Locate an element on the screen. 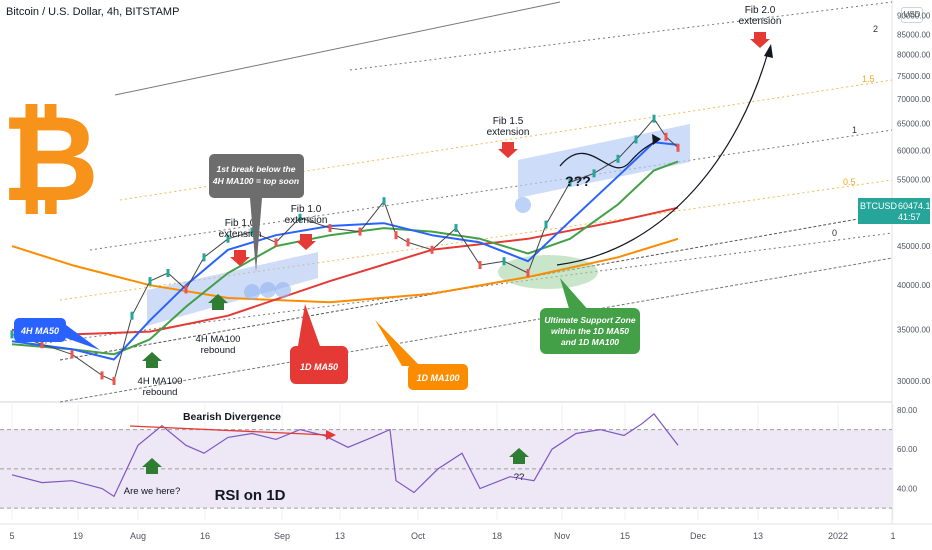 Image resolution: width=932 pixels, height=550 pixels. ma50-4h-badge is located at coordinates (40, 330).